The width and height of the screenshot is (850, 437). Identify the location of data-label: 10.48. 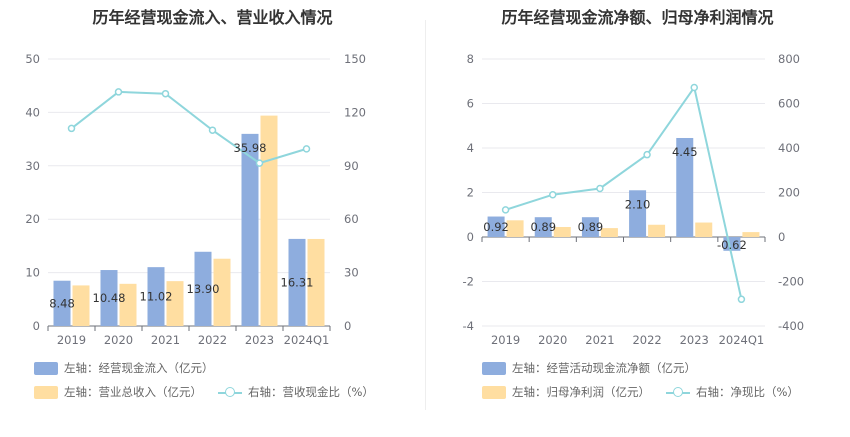
(109, 298).